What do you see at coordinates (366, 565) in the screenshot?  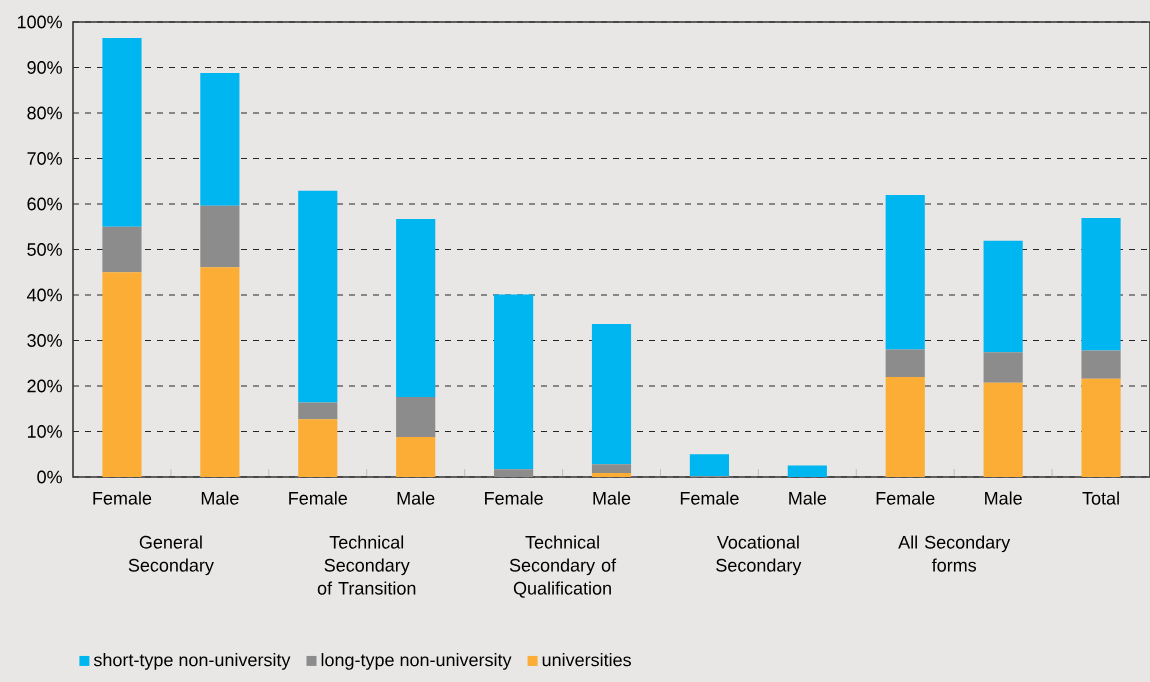 I see `text: Technical Secondary of Transition` at bounding box center [366, 565].